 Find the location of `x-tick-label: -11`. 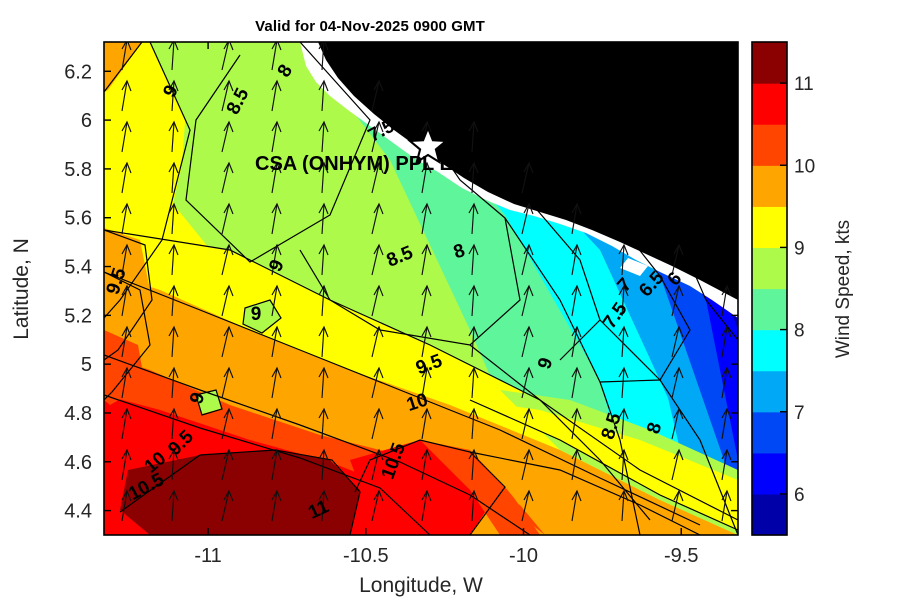

x-tick-label: -11 is located at coordinates (207, 556).